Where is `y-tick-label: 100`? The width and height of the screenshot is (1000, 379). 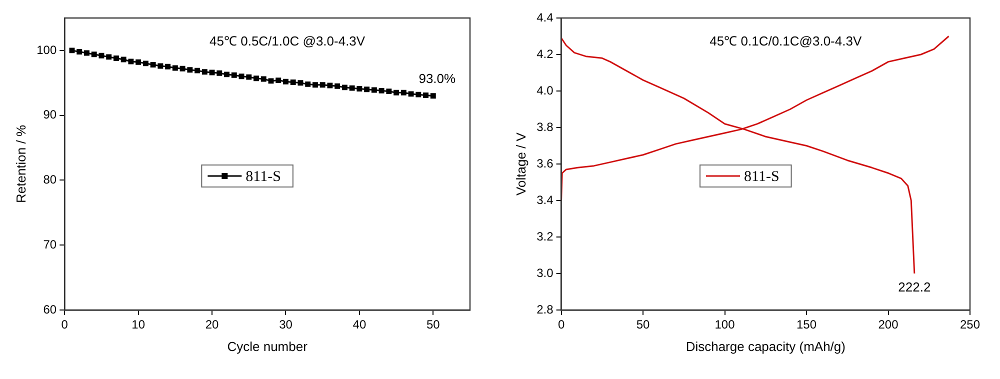
y-tick-label: 100 is located at coordinates (46, 49).